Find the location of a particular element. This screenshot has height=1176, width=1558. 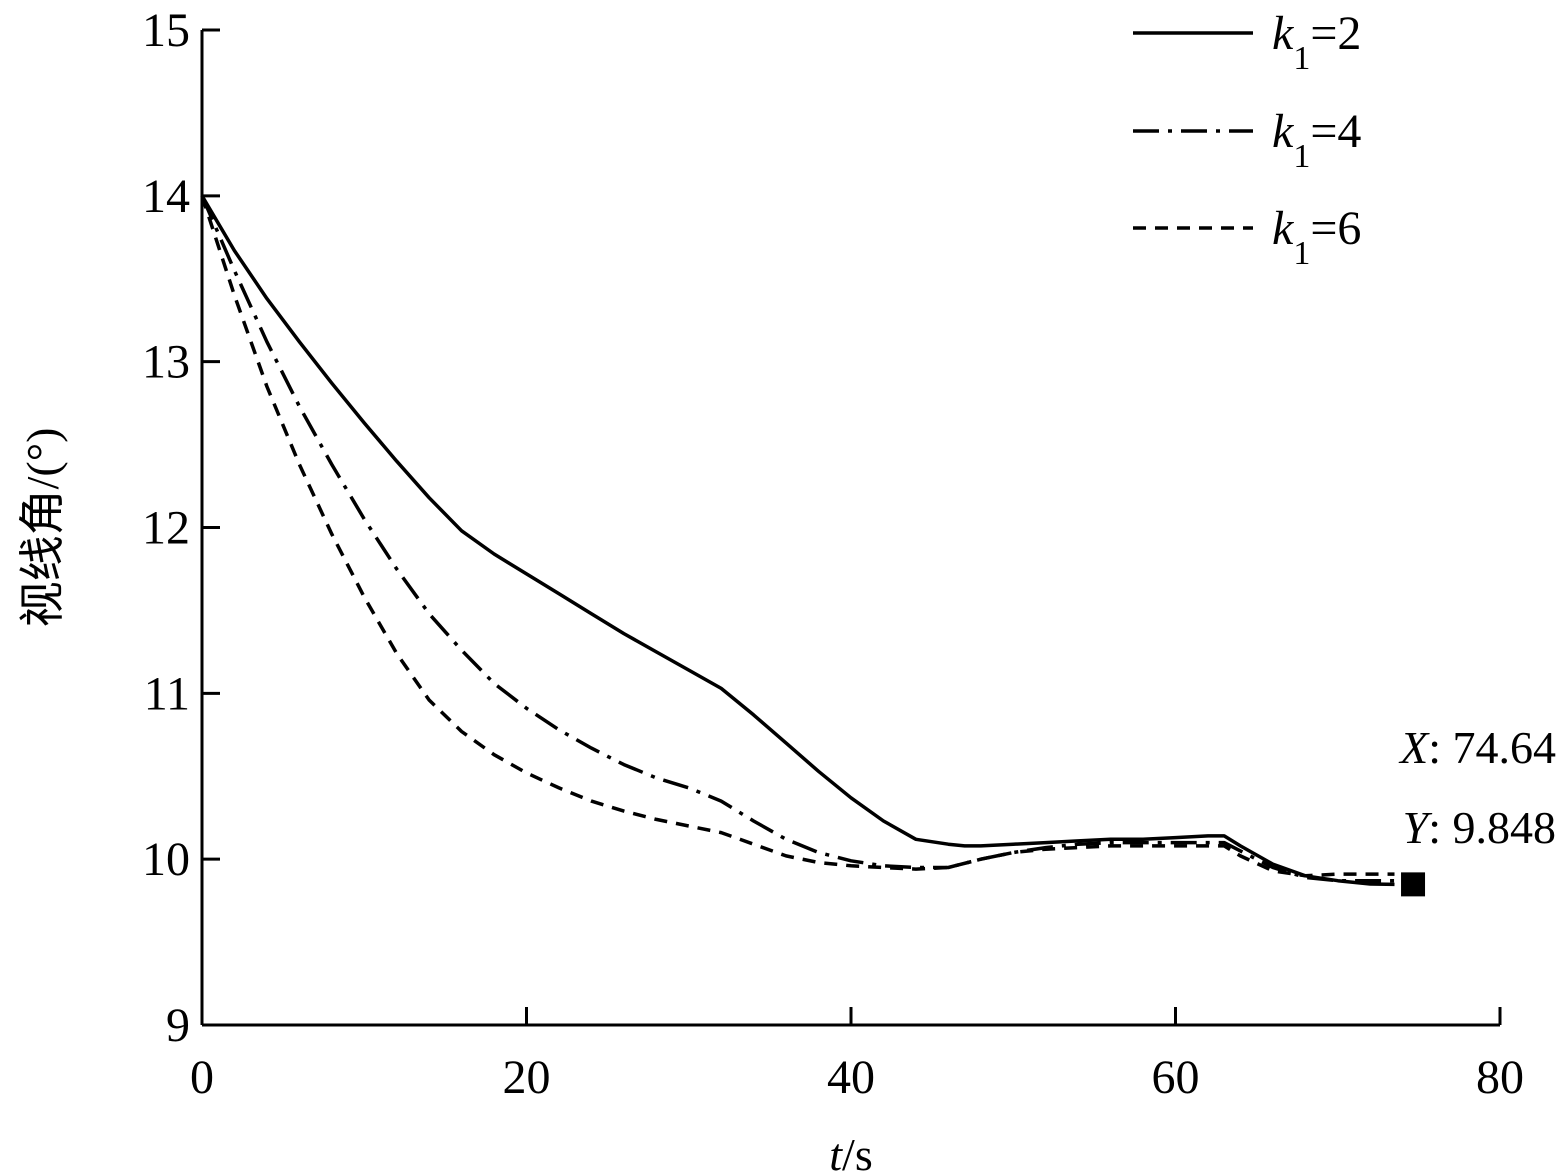

y-tick-label: 12 is located at coordinates (166, 528).